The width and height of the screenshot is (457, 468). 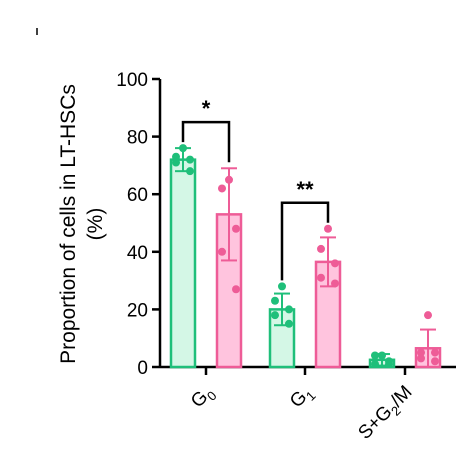 What do you see at coordinates (206, 108) in the screenshot?
I see `significance-label: *` at bounding box center [206, 108].